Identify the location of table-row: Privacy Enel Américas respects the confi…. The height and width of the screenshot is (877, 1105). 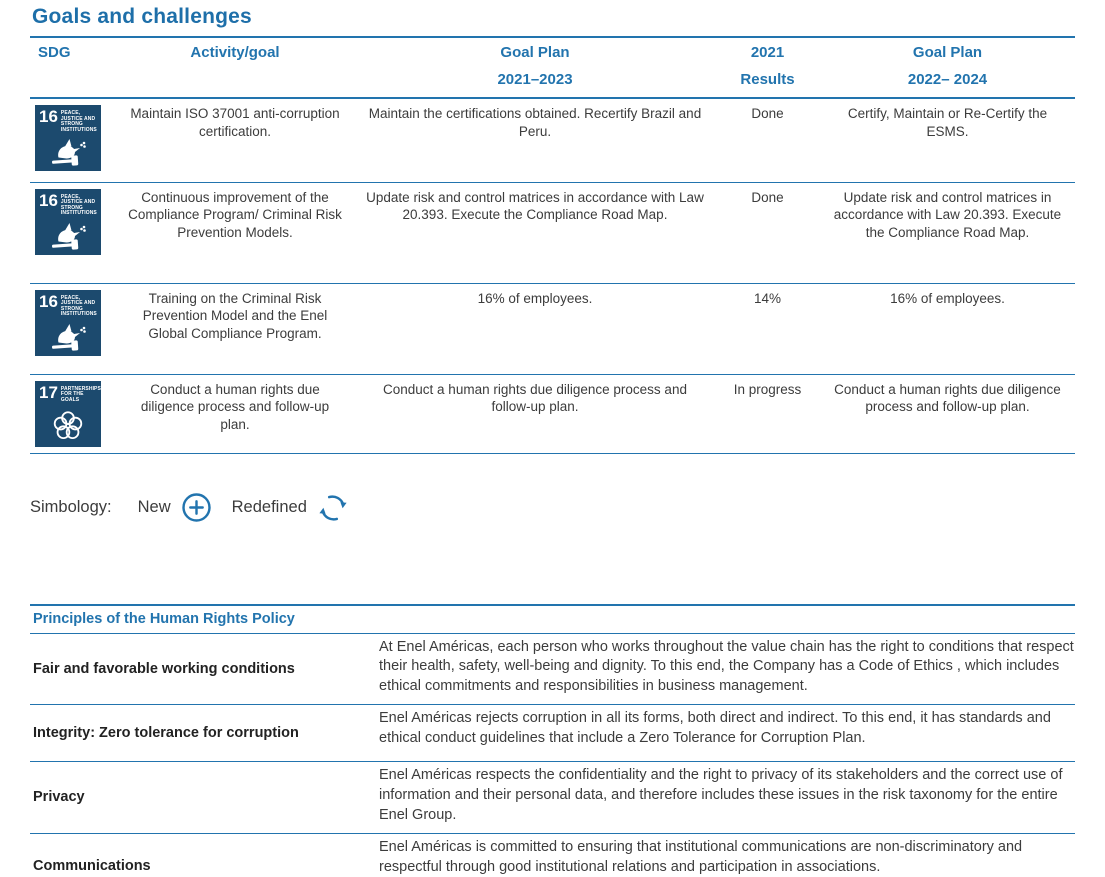
(553, 797).